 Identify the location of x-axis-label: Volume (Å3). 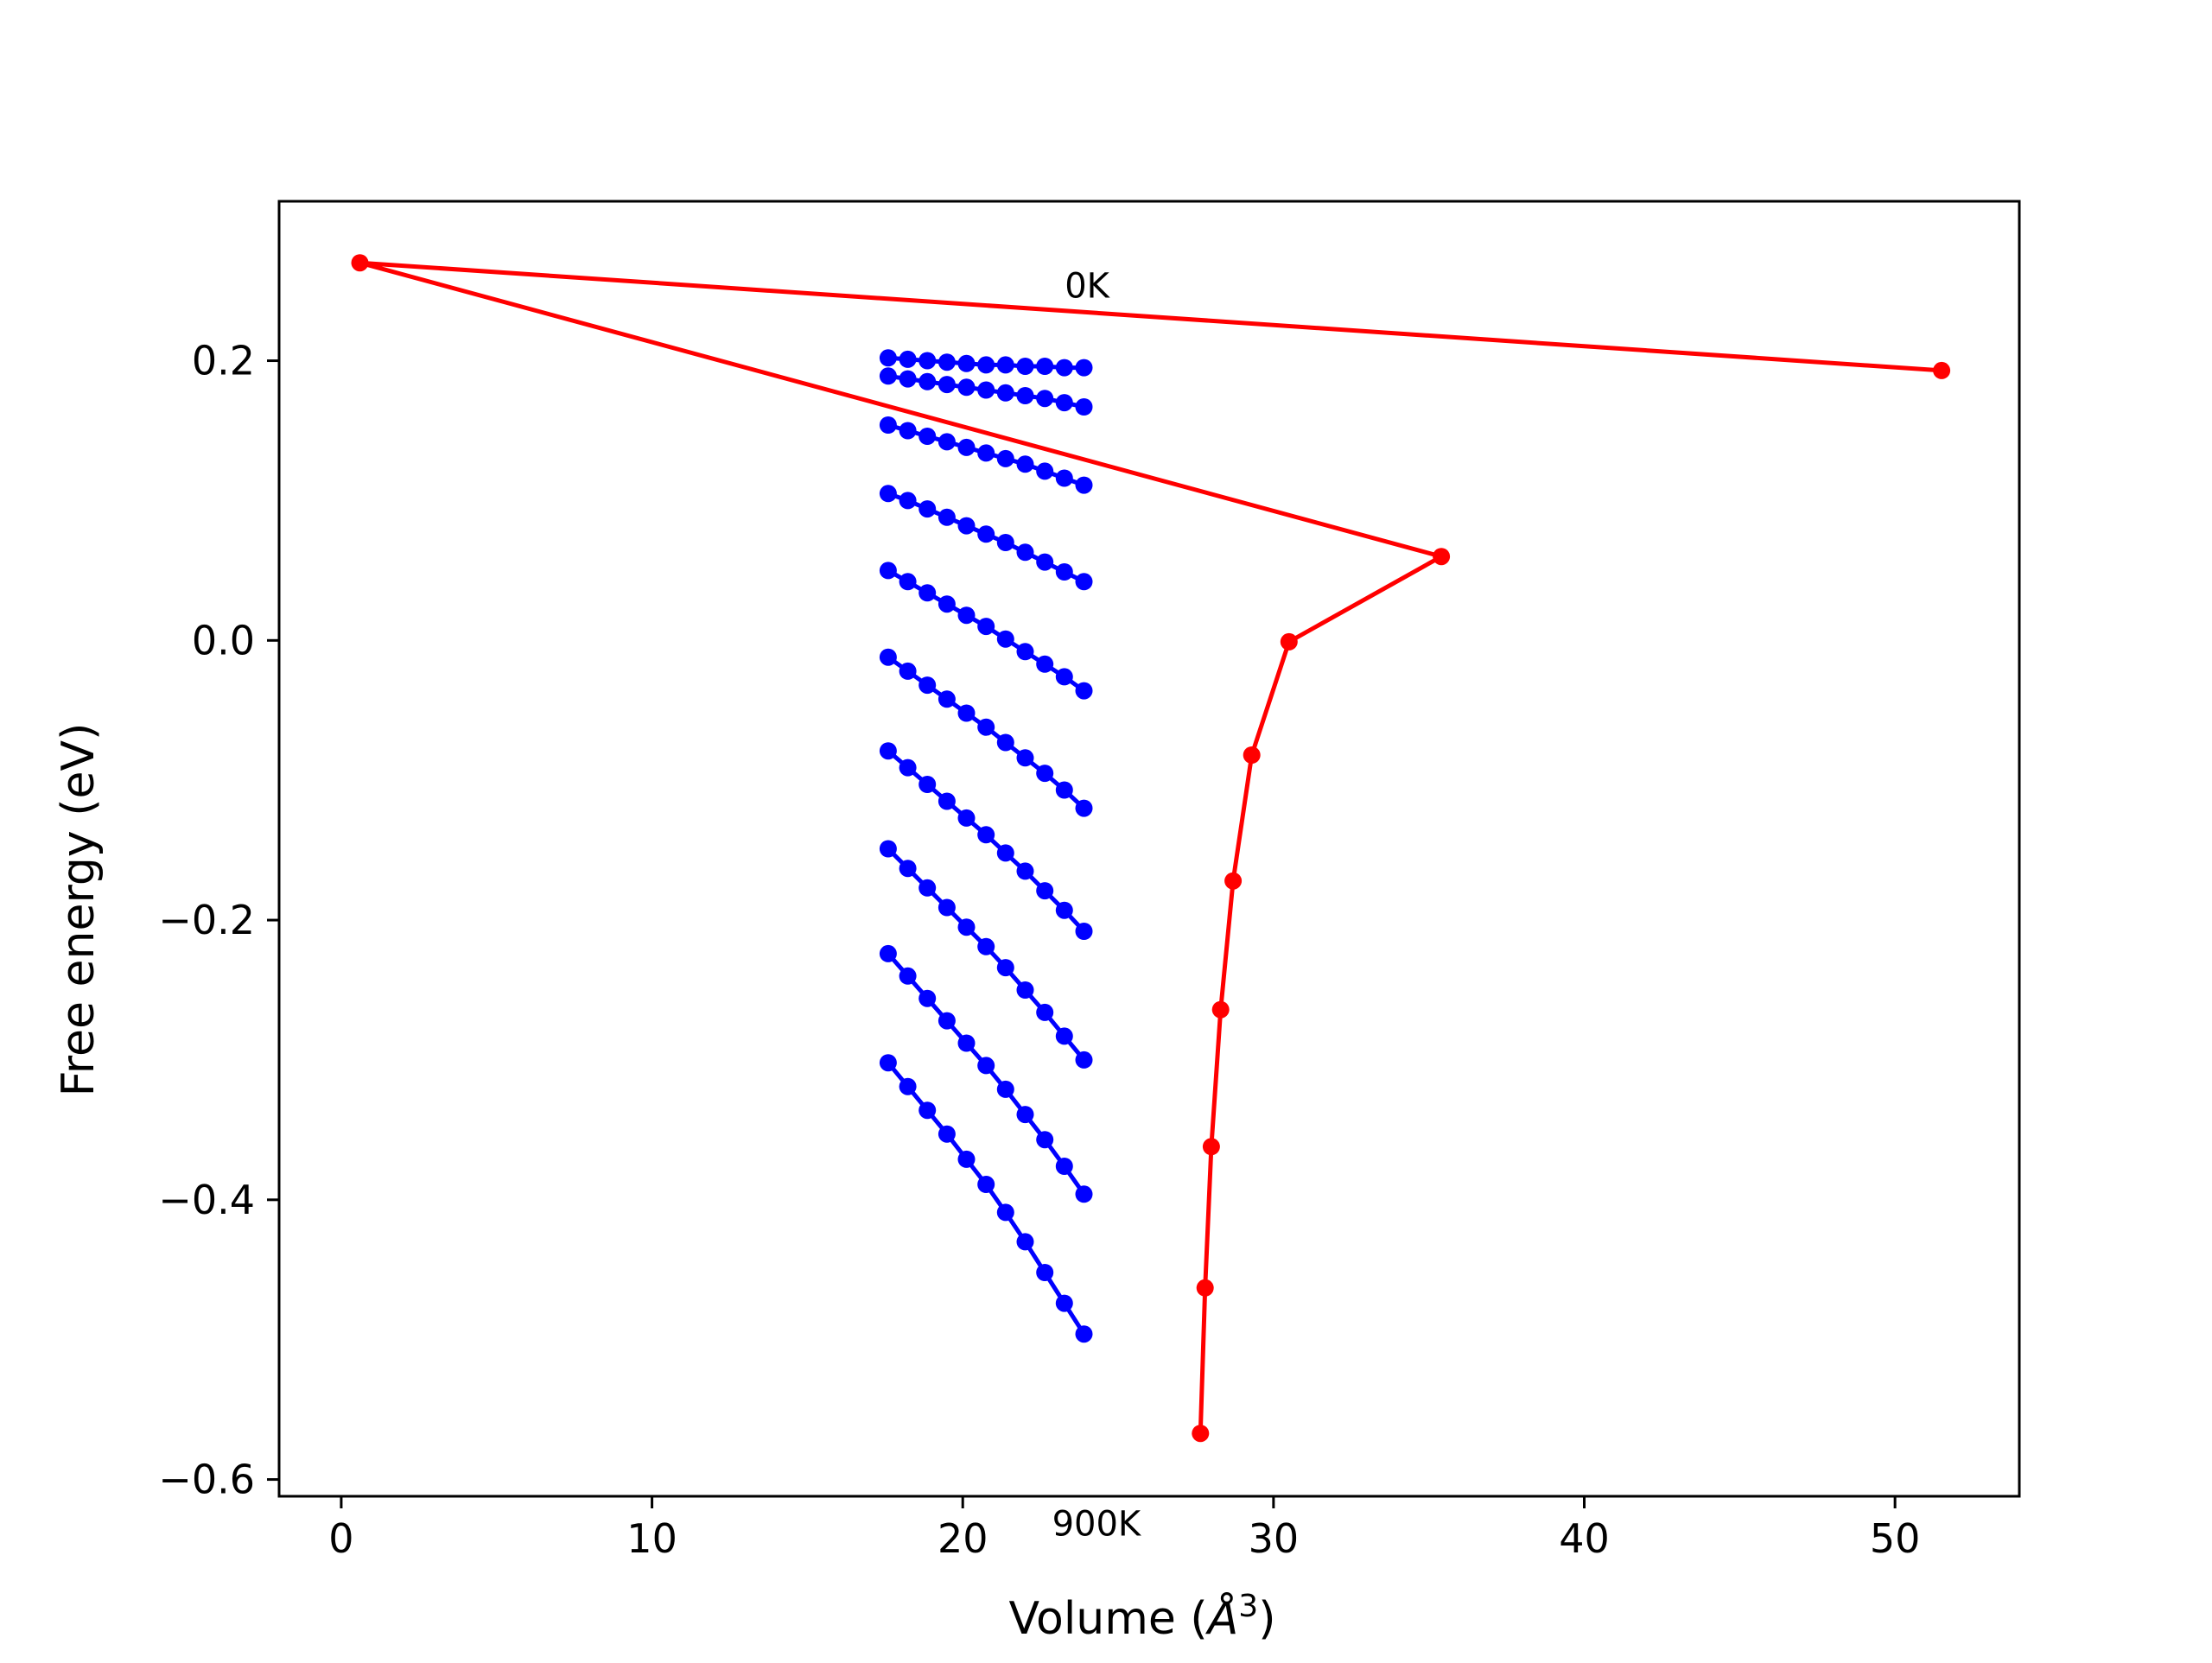
(1142, 1617).